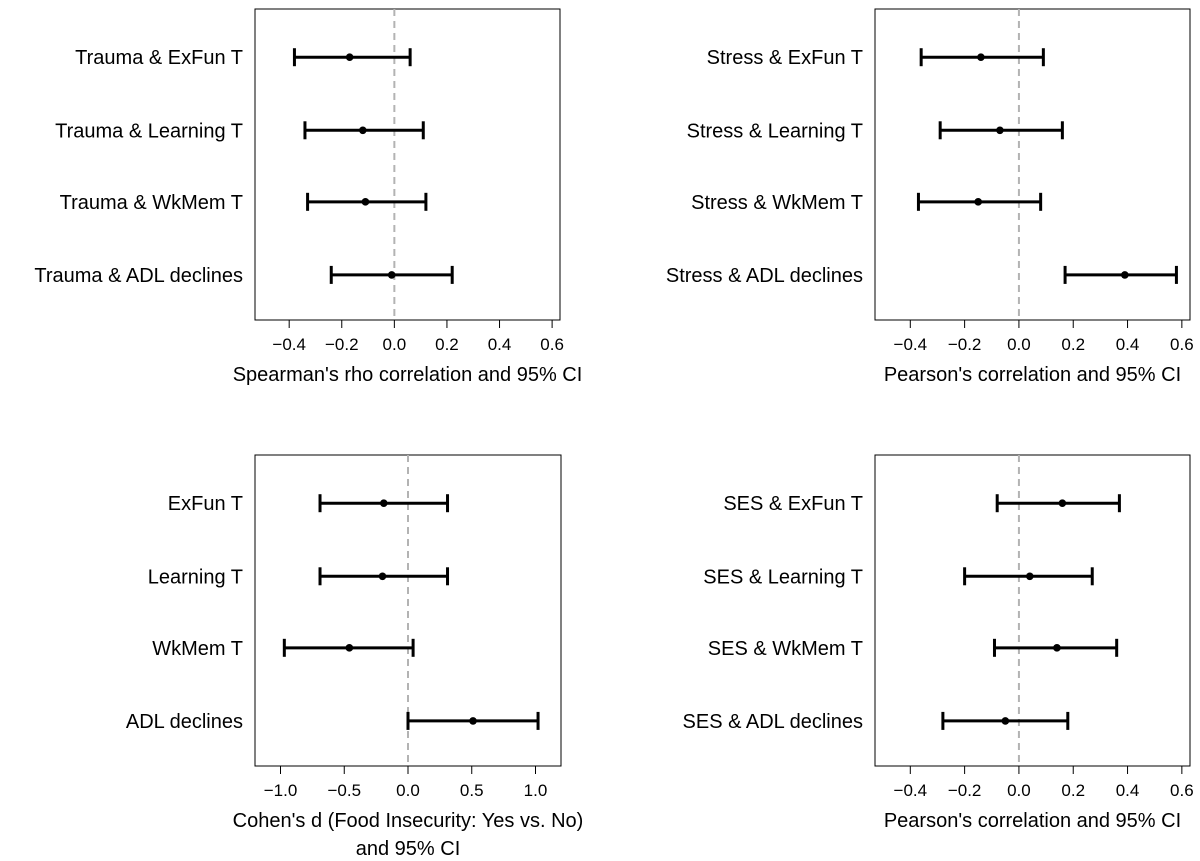 The height and width of the screenshot is (861, 1200). Describe the element at coordinates (151, 203) in the screenshot. I see `row-label: Trauma & WkMem T` at that location.